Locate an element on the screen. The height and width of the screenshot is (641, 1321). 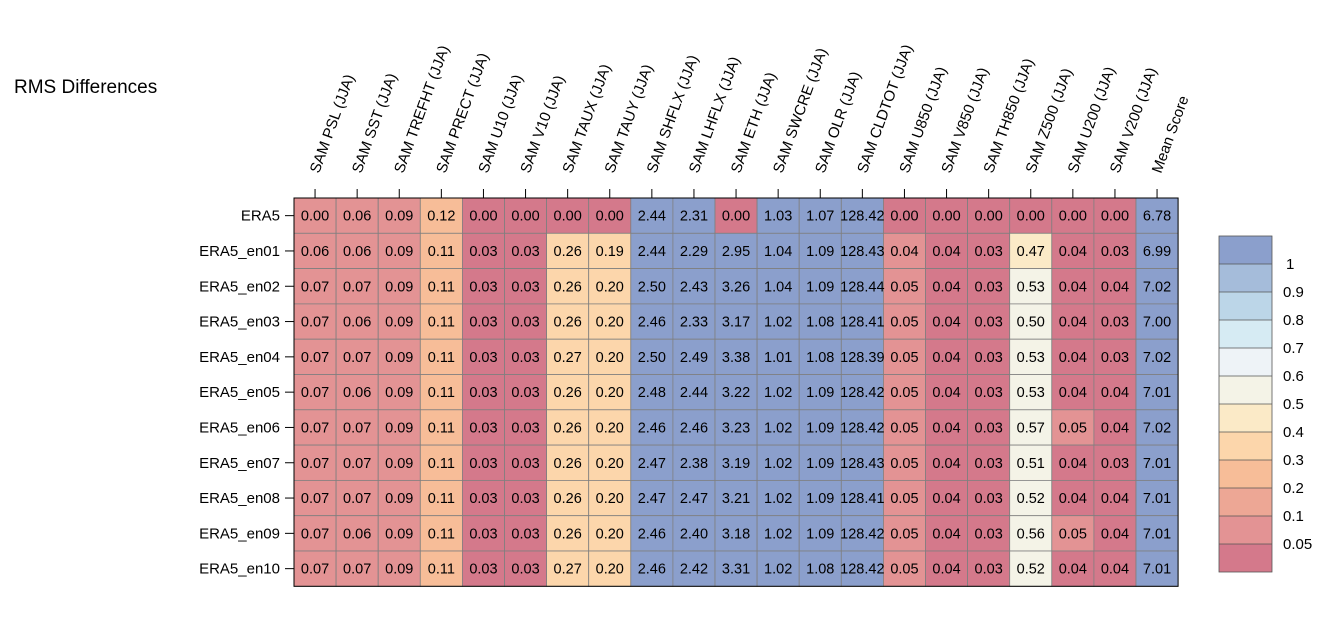
cell-value-label: 0.56 is located at coordinates (1031, 534).